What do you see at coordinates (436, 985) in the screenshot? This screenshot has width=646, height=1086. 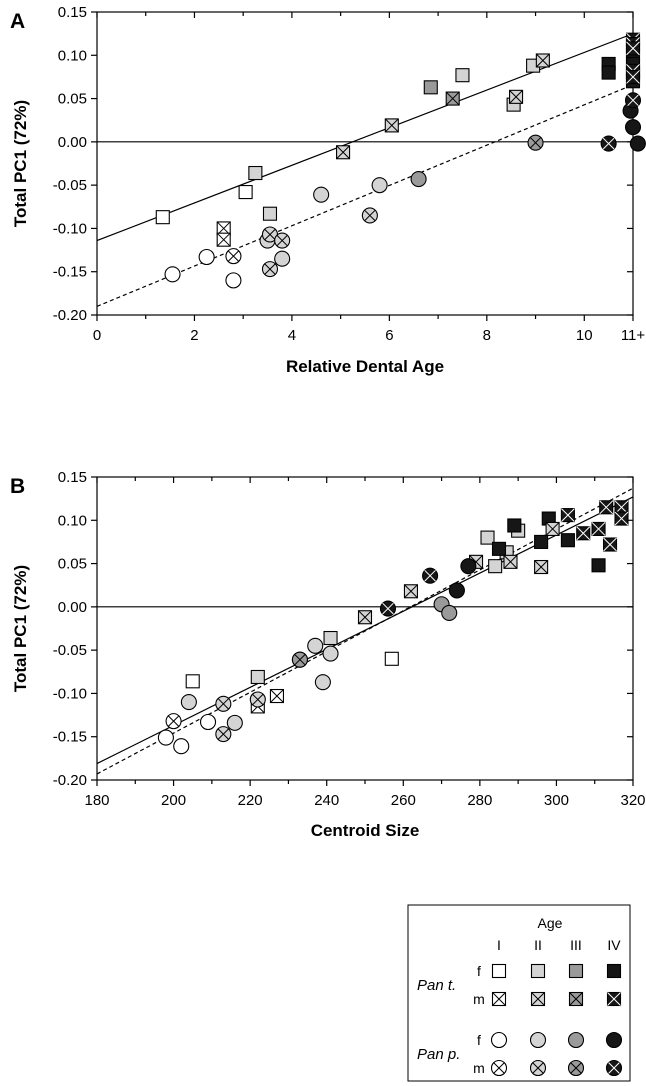 I see `legend-species-label: Pan t.` at bounding box center [436, 985].